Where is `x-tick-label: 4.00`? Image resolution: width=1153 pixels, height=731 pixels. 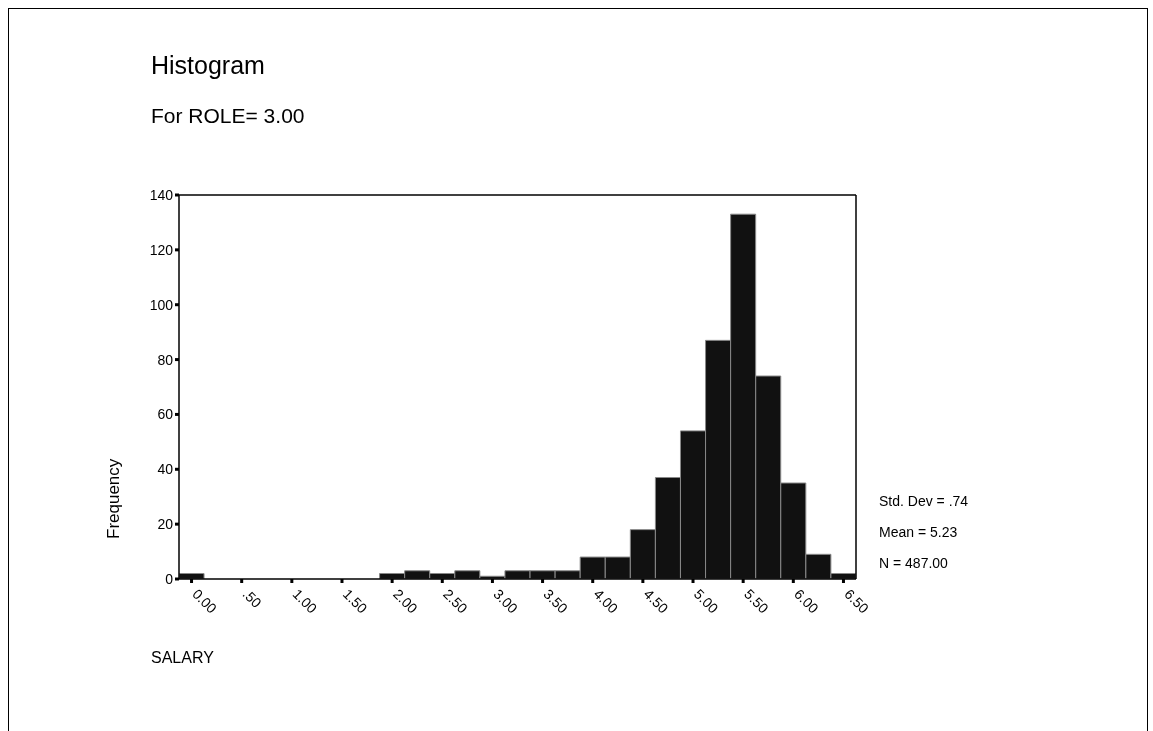
x-tick-label: 4.00 is located at coordinates (606, 601).